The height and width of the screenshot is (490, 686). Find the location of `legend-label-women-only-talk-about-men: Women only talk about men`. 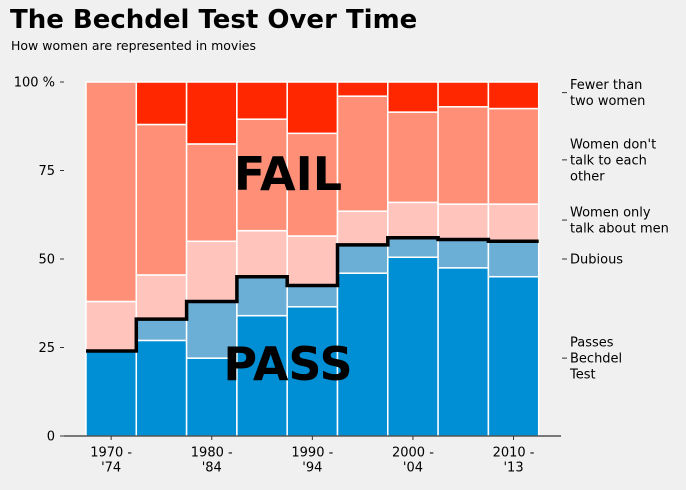

legend-label-women-only-talk-about-men: Women only talk about men is located at coordinates (619, 221).